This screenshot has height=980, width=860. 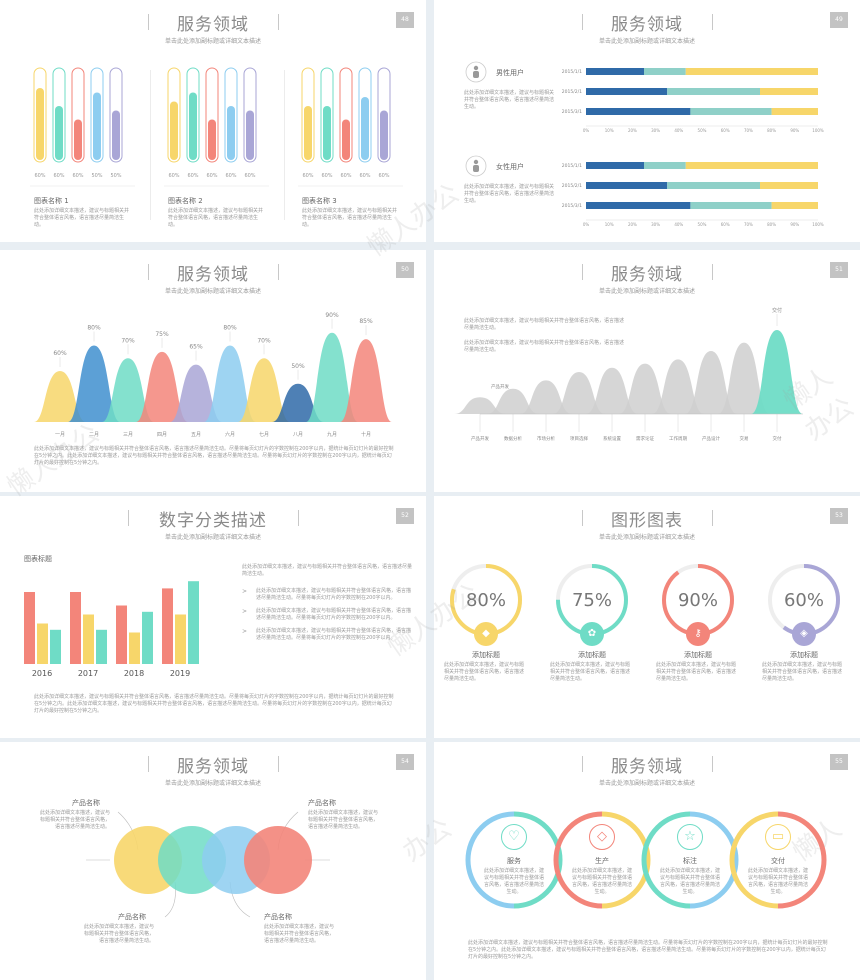 I want to click on intro-text: 此处添加详细文本描述，建议与标题相关并符合整体语言风格，语言描述尽量简洁生动。, so click(x=327, y=570).